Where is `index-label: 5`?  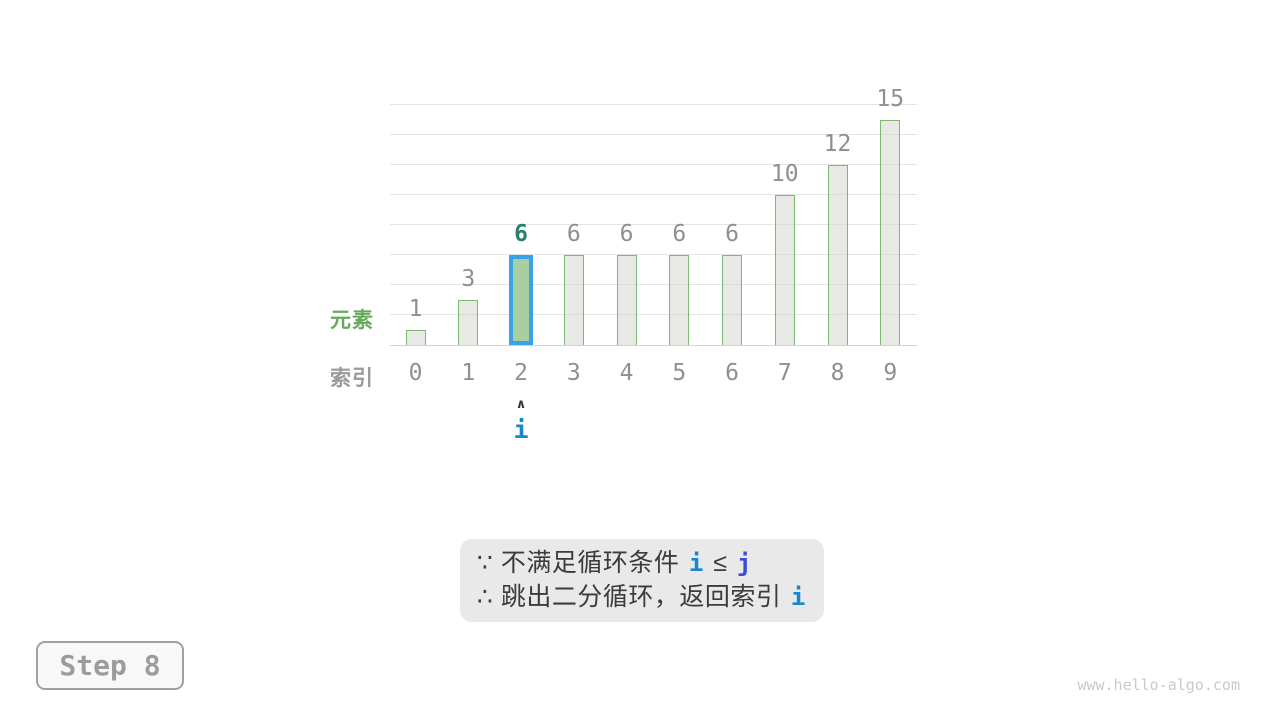 index-label: 5 is located at coordinates (679, 373).